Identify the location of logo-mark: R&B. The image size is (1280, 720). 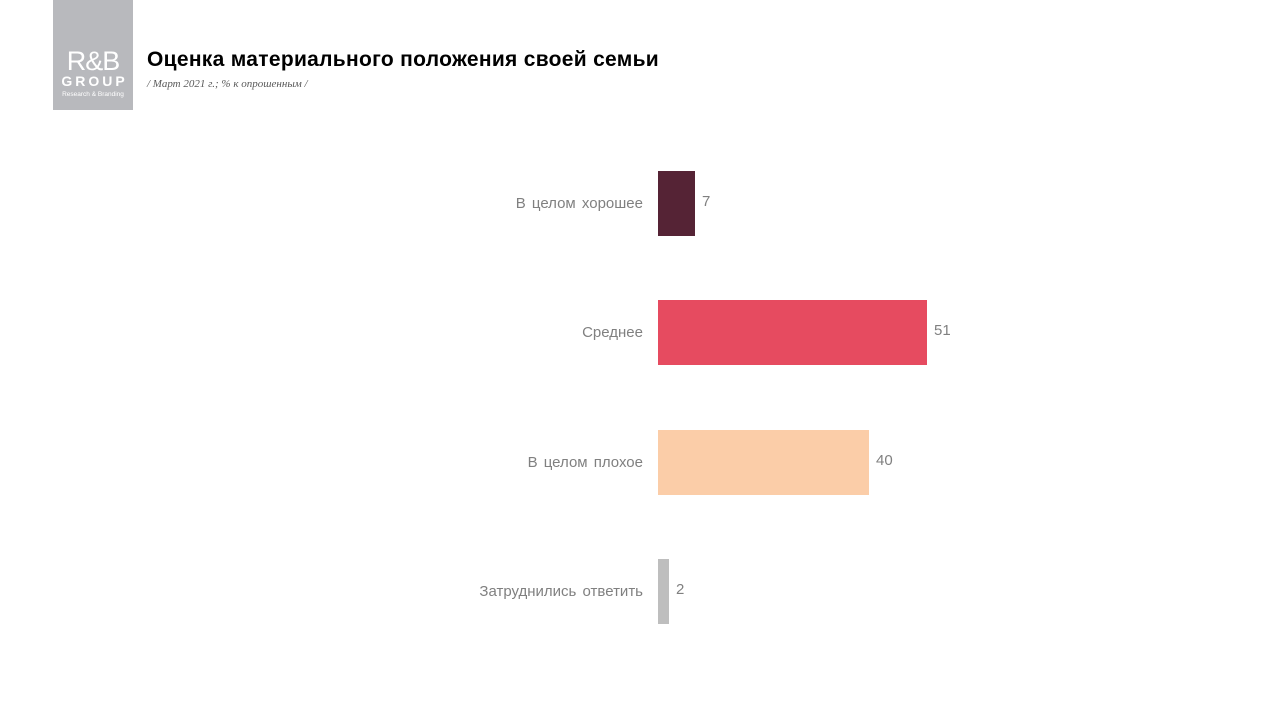
(93, 61).